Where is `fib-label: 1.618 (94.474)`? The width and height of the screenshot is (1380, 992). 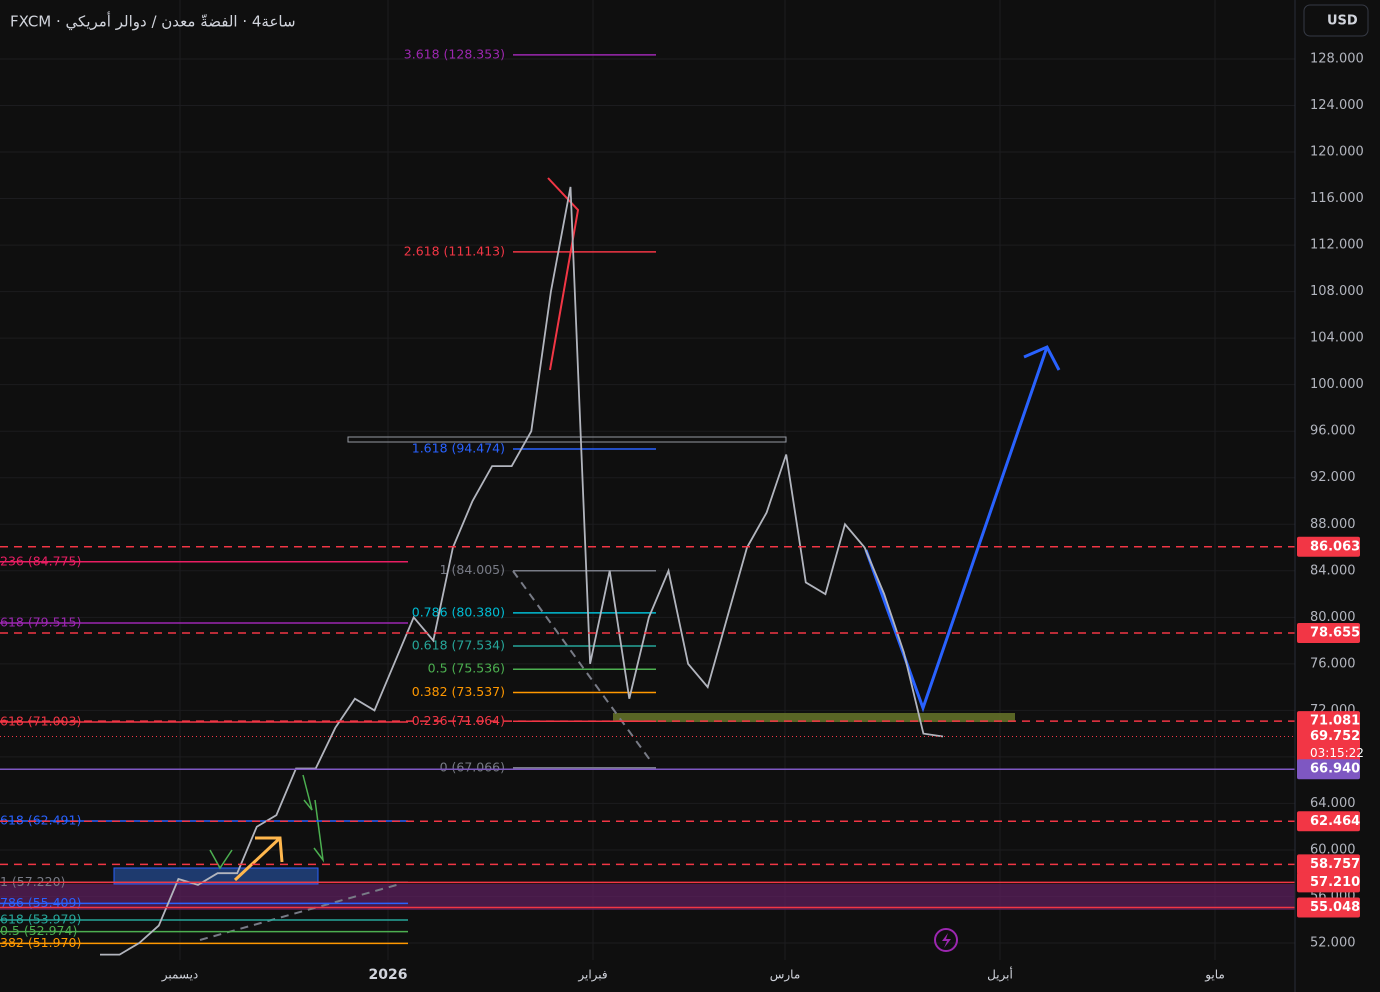
fib-label: 1.618 (94.474) is located at coordinates (458, 447).